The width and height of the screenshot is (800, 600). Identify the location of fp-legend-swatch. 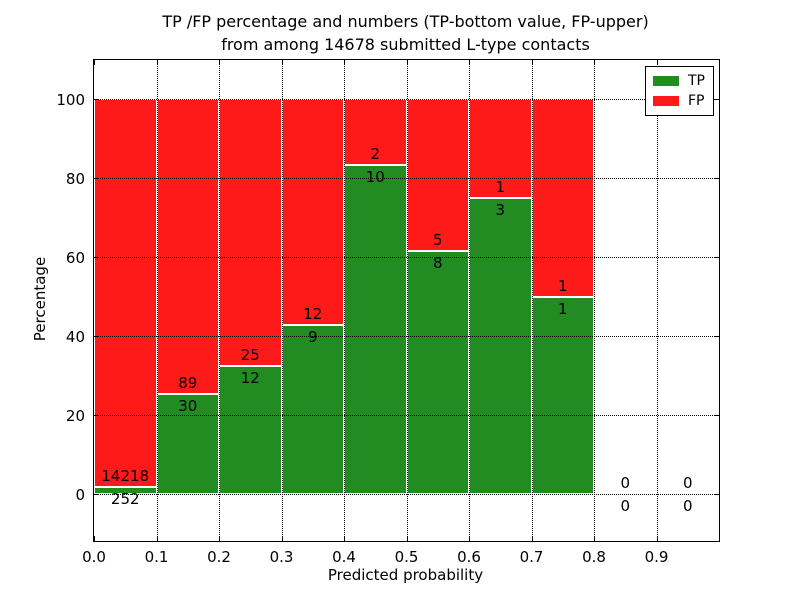
(666, 101).